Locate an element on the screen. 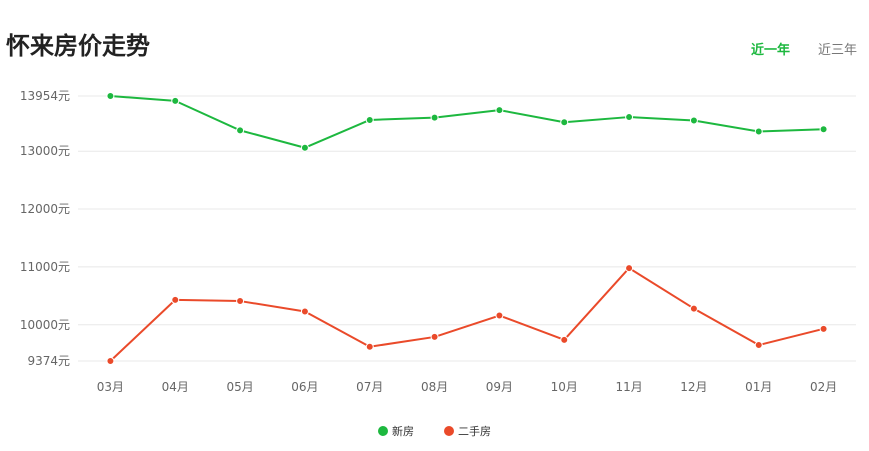 The width and height of the screenshot is (869, 451). x-tick-label: 01月 is located at coordinates (758, 387).